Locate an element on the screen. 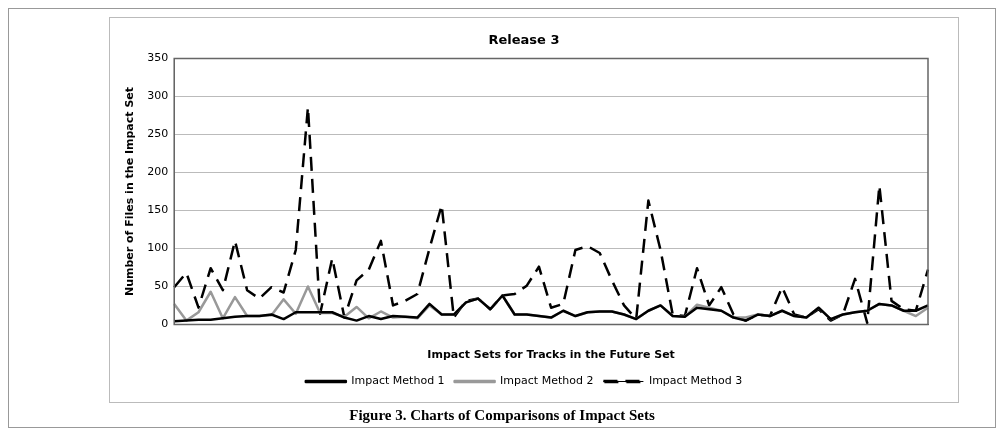 The image size is (1002, 434). y-tick-label: 100 is located at coordinates (158, 248).